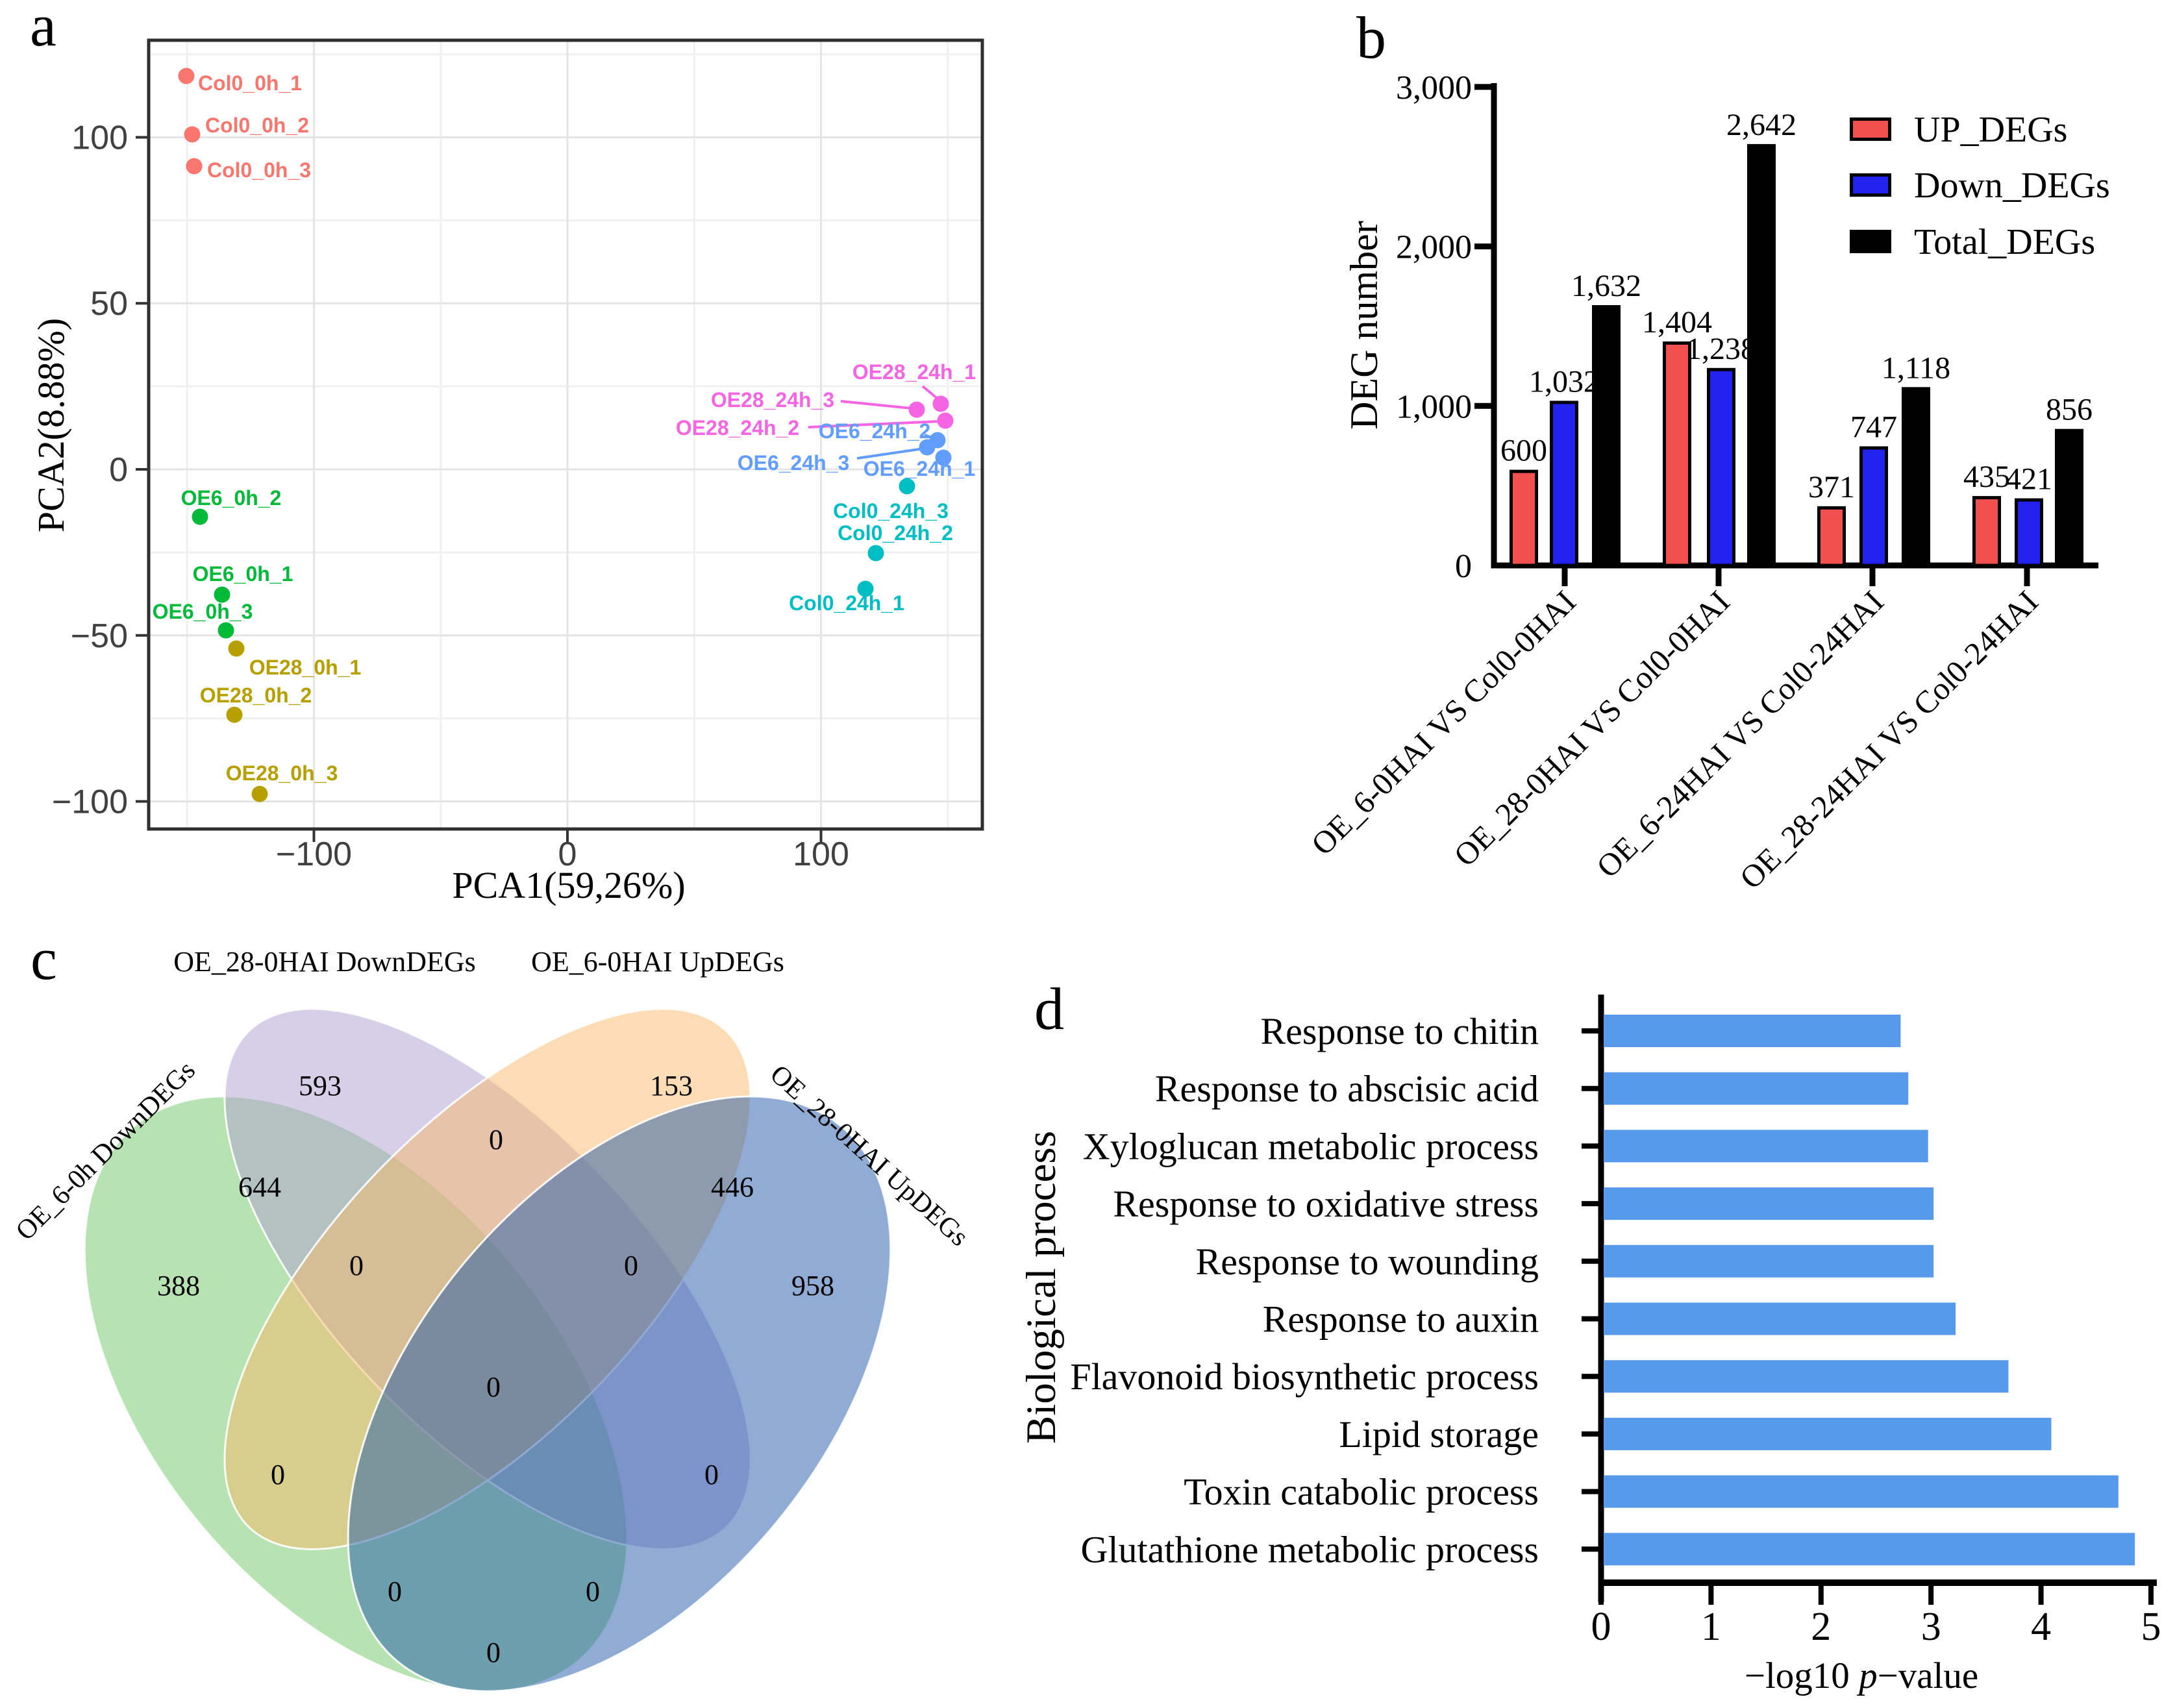 The height and width of the screenshot is (1708, 2175). Describe the element at coordinates (2151, 1627) in the screenshot. I see `svg-text: 5` at that location.